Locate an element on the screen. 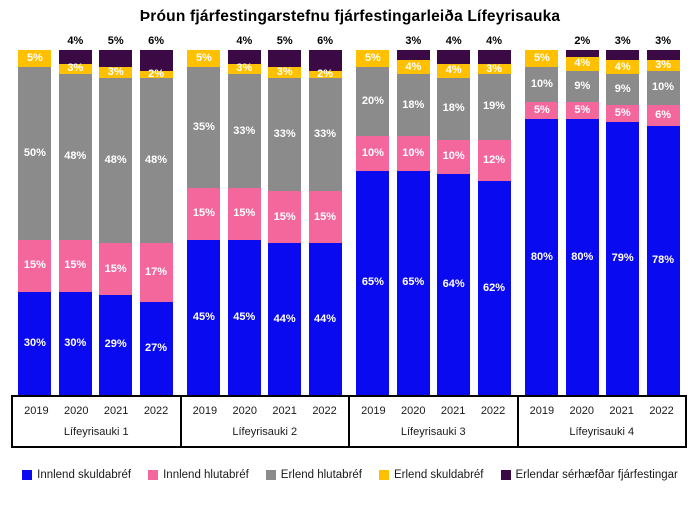 This screenshot has width=700, height=514. segment-value-label-outside: 2% is located at coordinates (582, 41).